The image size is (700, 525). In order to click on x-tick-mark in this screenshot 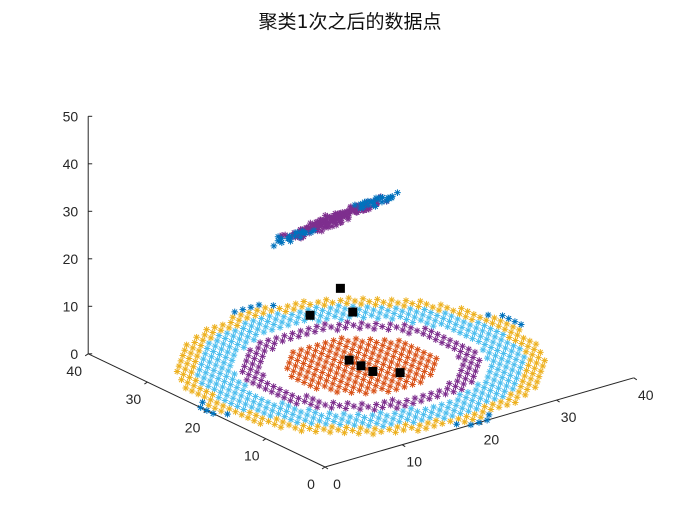, I will do `click(326, 468)`.